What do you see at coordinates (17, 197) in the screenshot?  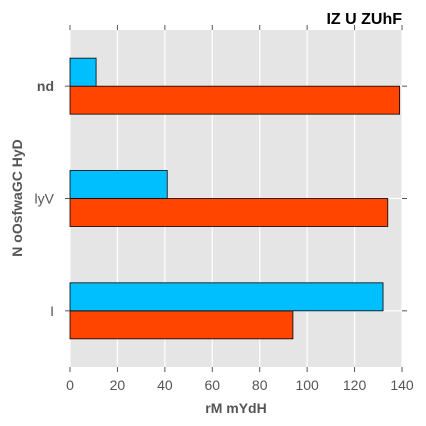 I see `y-axis-label: N oOsfwaGC HyD` at bounding box center [17, 197].